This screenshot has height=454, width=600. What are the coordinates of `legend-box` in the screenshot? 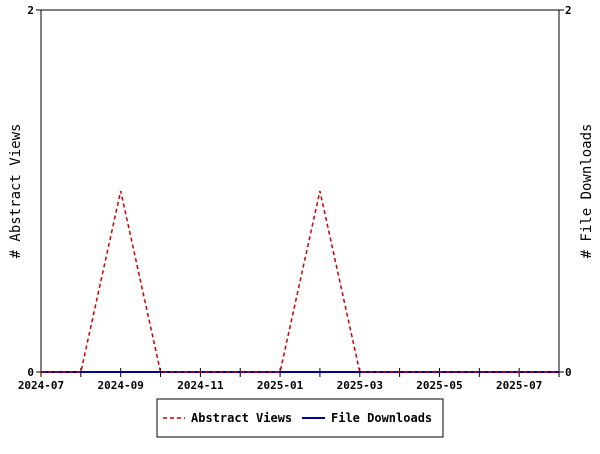 It's located at (300, 418).